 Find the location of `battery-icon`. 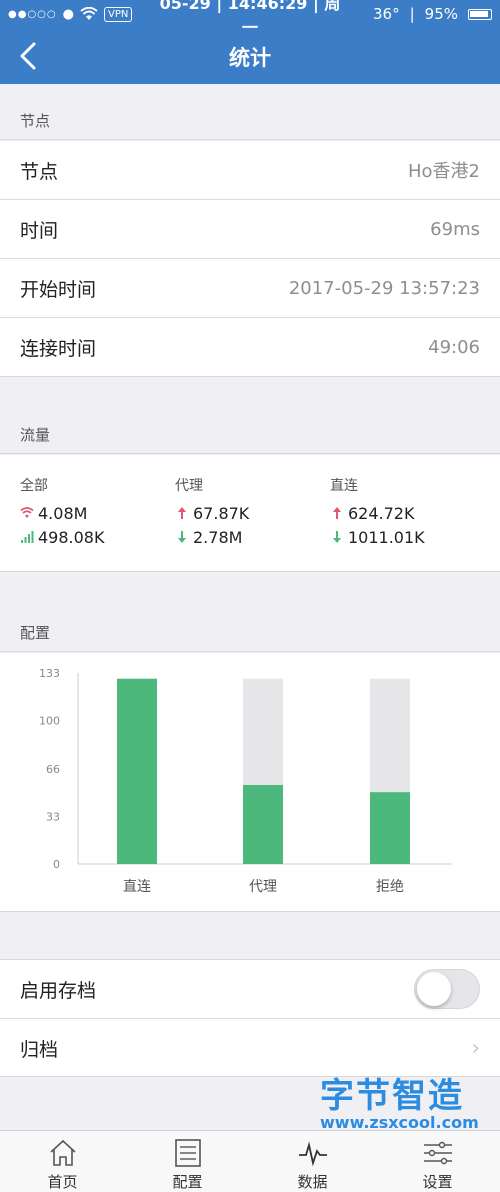

battery-icon is located at coordinates (480, 14).